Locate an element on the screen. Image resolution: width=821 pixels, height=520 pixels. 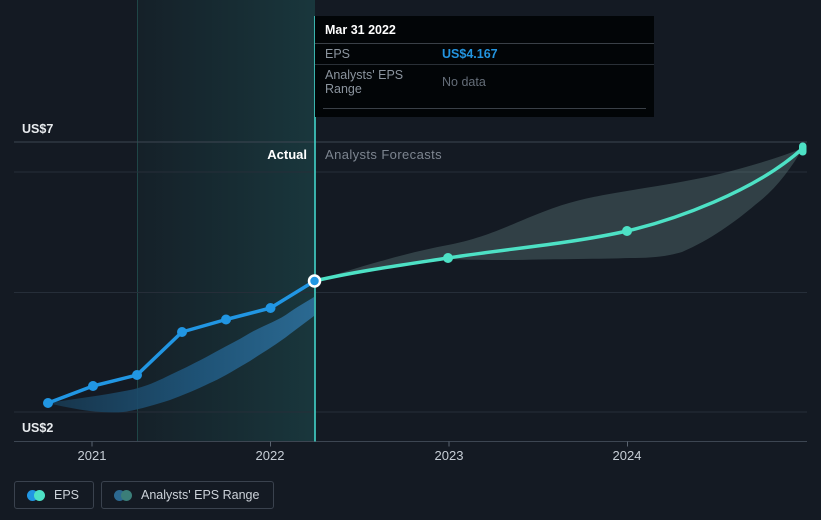
legend-range-label: Analysts' EPS Range is located at coordinates (200, 495).